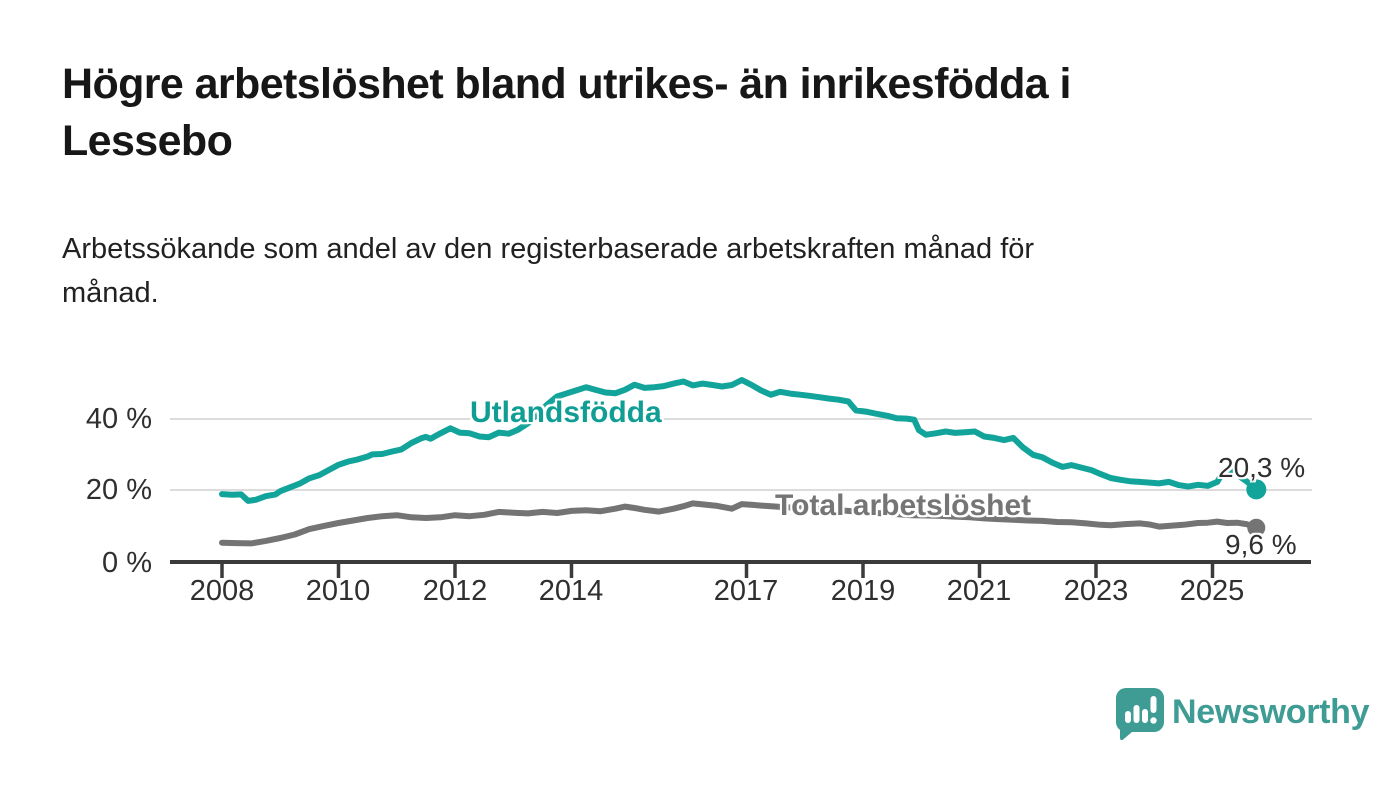  What do you see at coordinates (338, 591) in the screenshot?
I see `x-tick-label-2010: 2010` at bounding box center [338, 591].